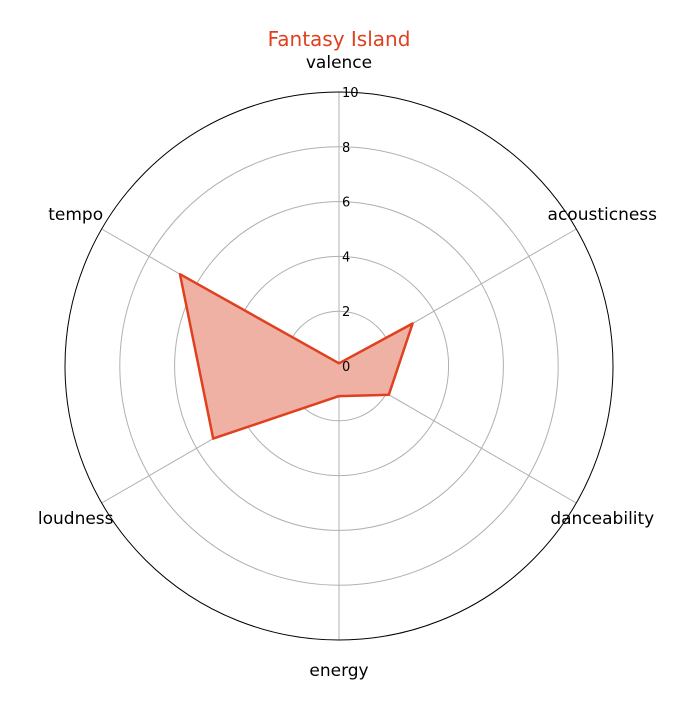 This screenshot has height=721, width=693. Describe the element at coordinates (602, 519) in the screenshot. I see `axis-label-danceability: danceability` at that location.